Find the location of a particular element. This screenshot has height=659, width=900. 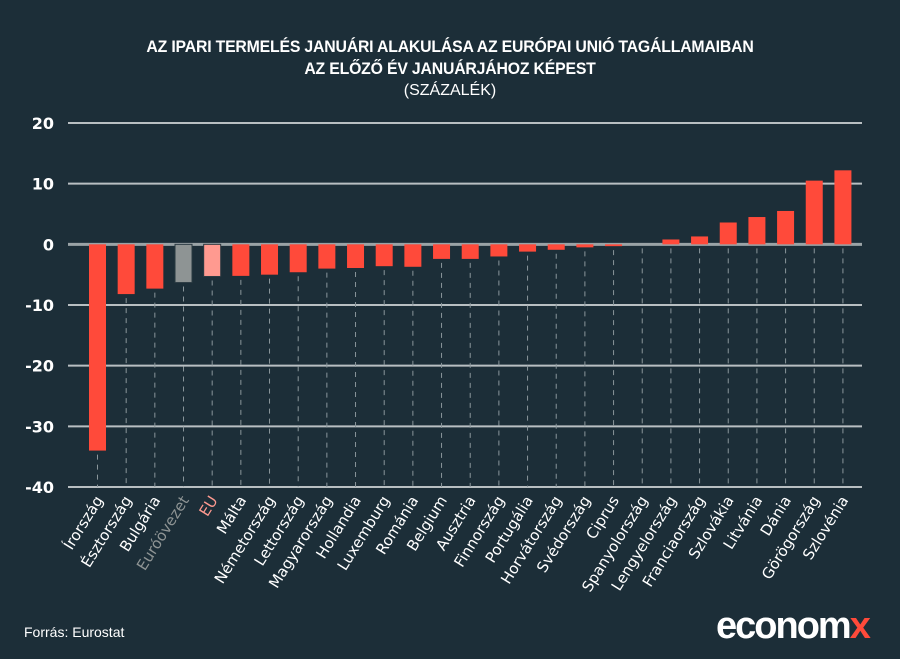

bar-románia is located at coordinates (413, 255).